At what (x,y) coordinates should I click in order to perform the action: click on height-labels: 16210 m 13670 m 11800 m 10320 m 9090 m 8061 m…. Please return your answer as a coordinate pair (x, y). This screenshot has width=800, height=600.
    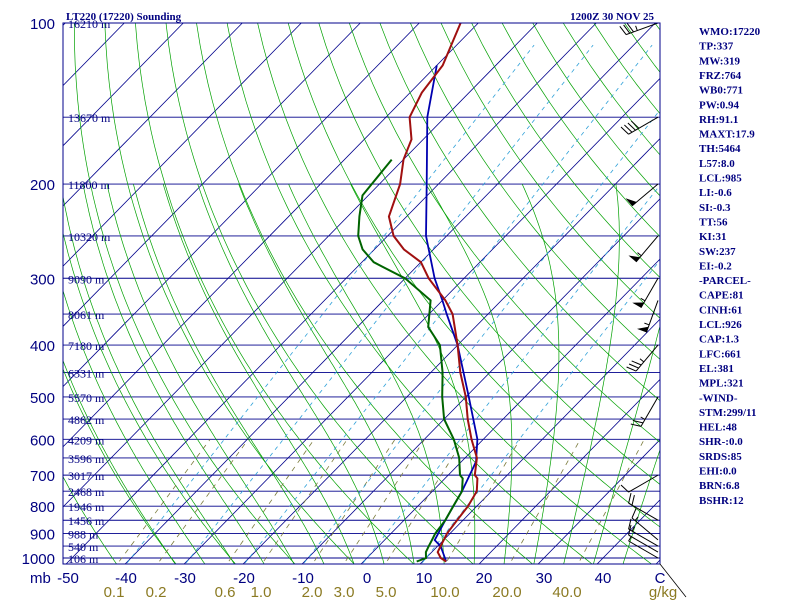
    Looking at the image, I should click on (89, 291).